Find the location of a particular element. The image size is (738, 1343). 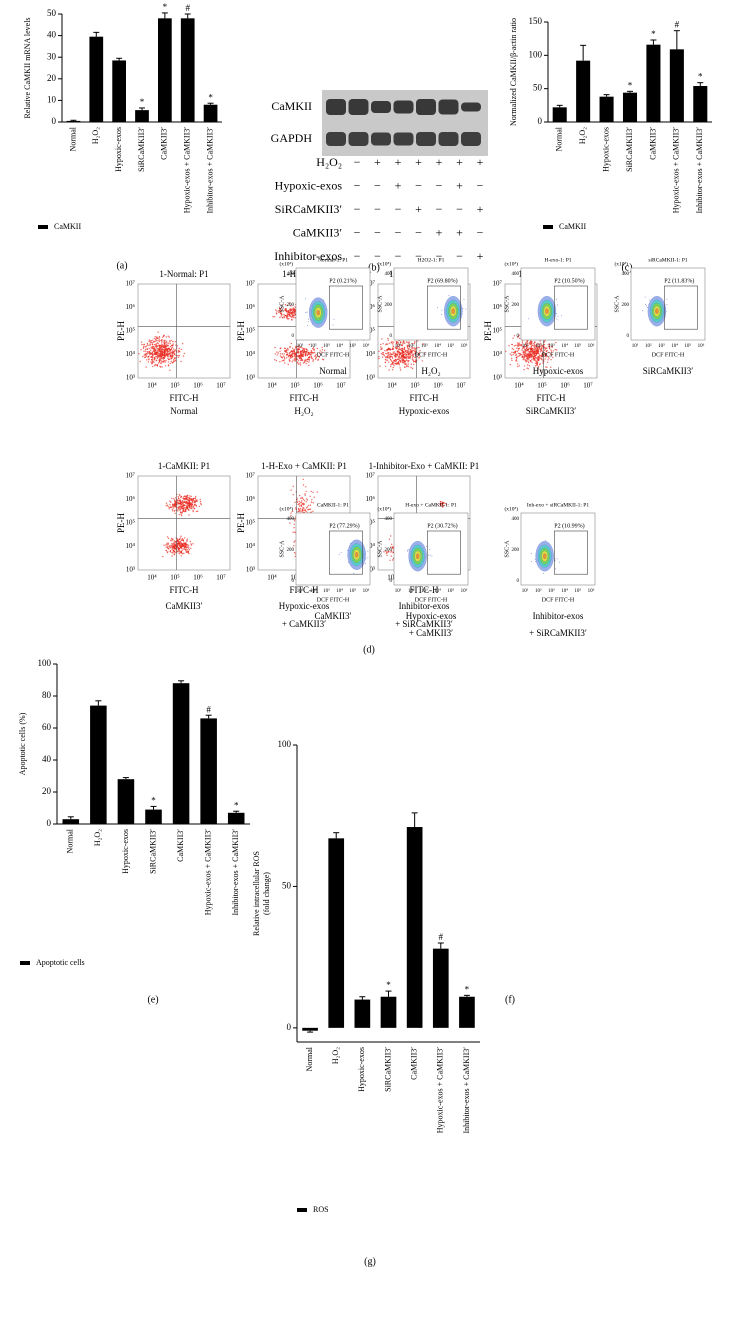

y-axis-label: SSC-A is located at coordinates (507, 304).